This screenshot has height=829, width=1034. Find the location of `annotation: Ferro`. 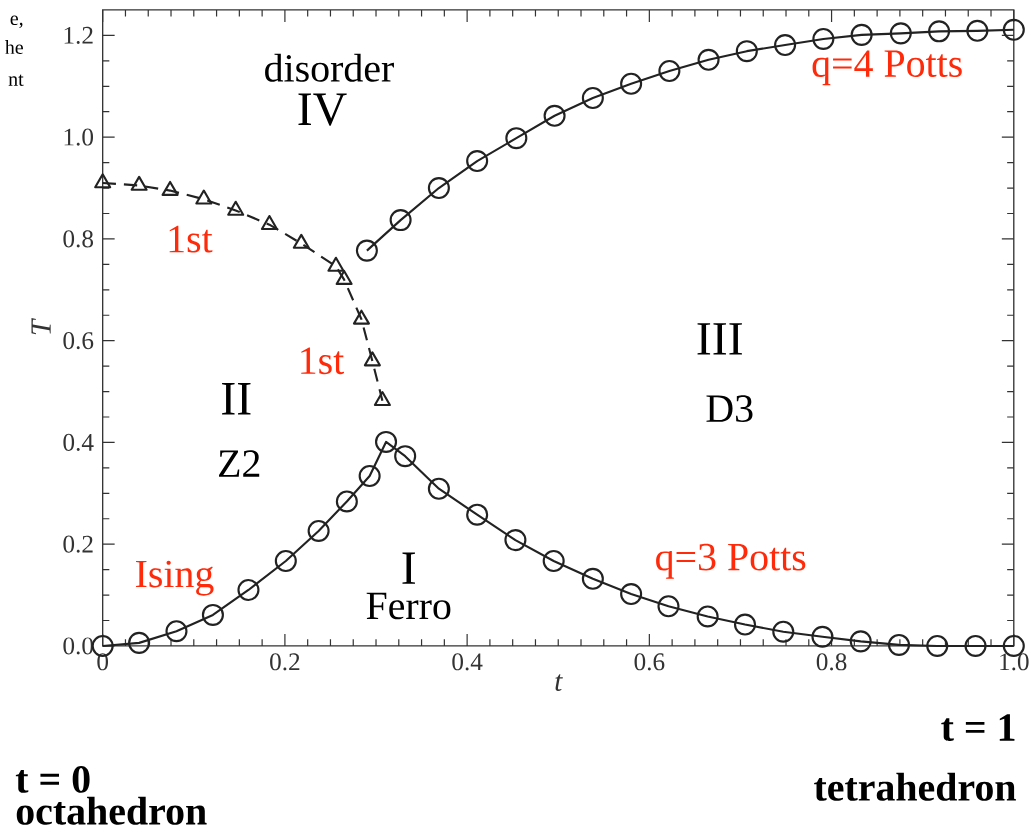

annotation: Ferro is located at coordinates (408, 606).